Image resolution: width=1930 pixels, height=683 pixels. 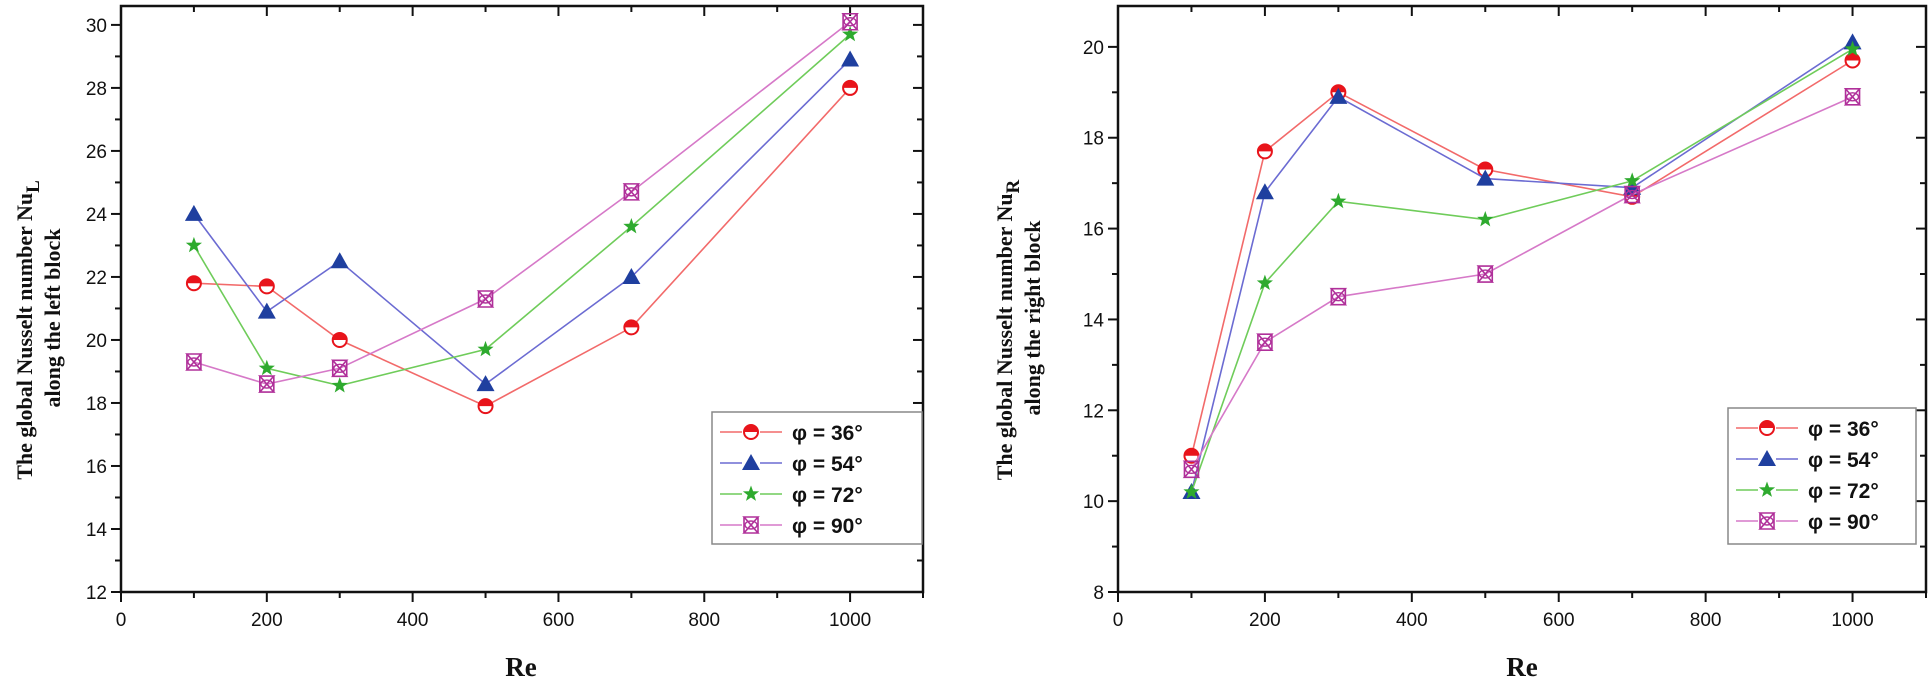 I want to click on y-tick-label: 24, so click(x=97, y=215).